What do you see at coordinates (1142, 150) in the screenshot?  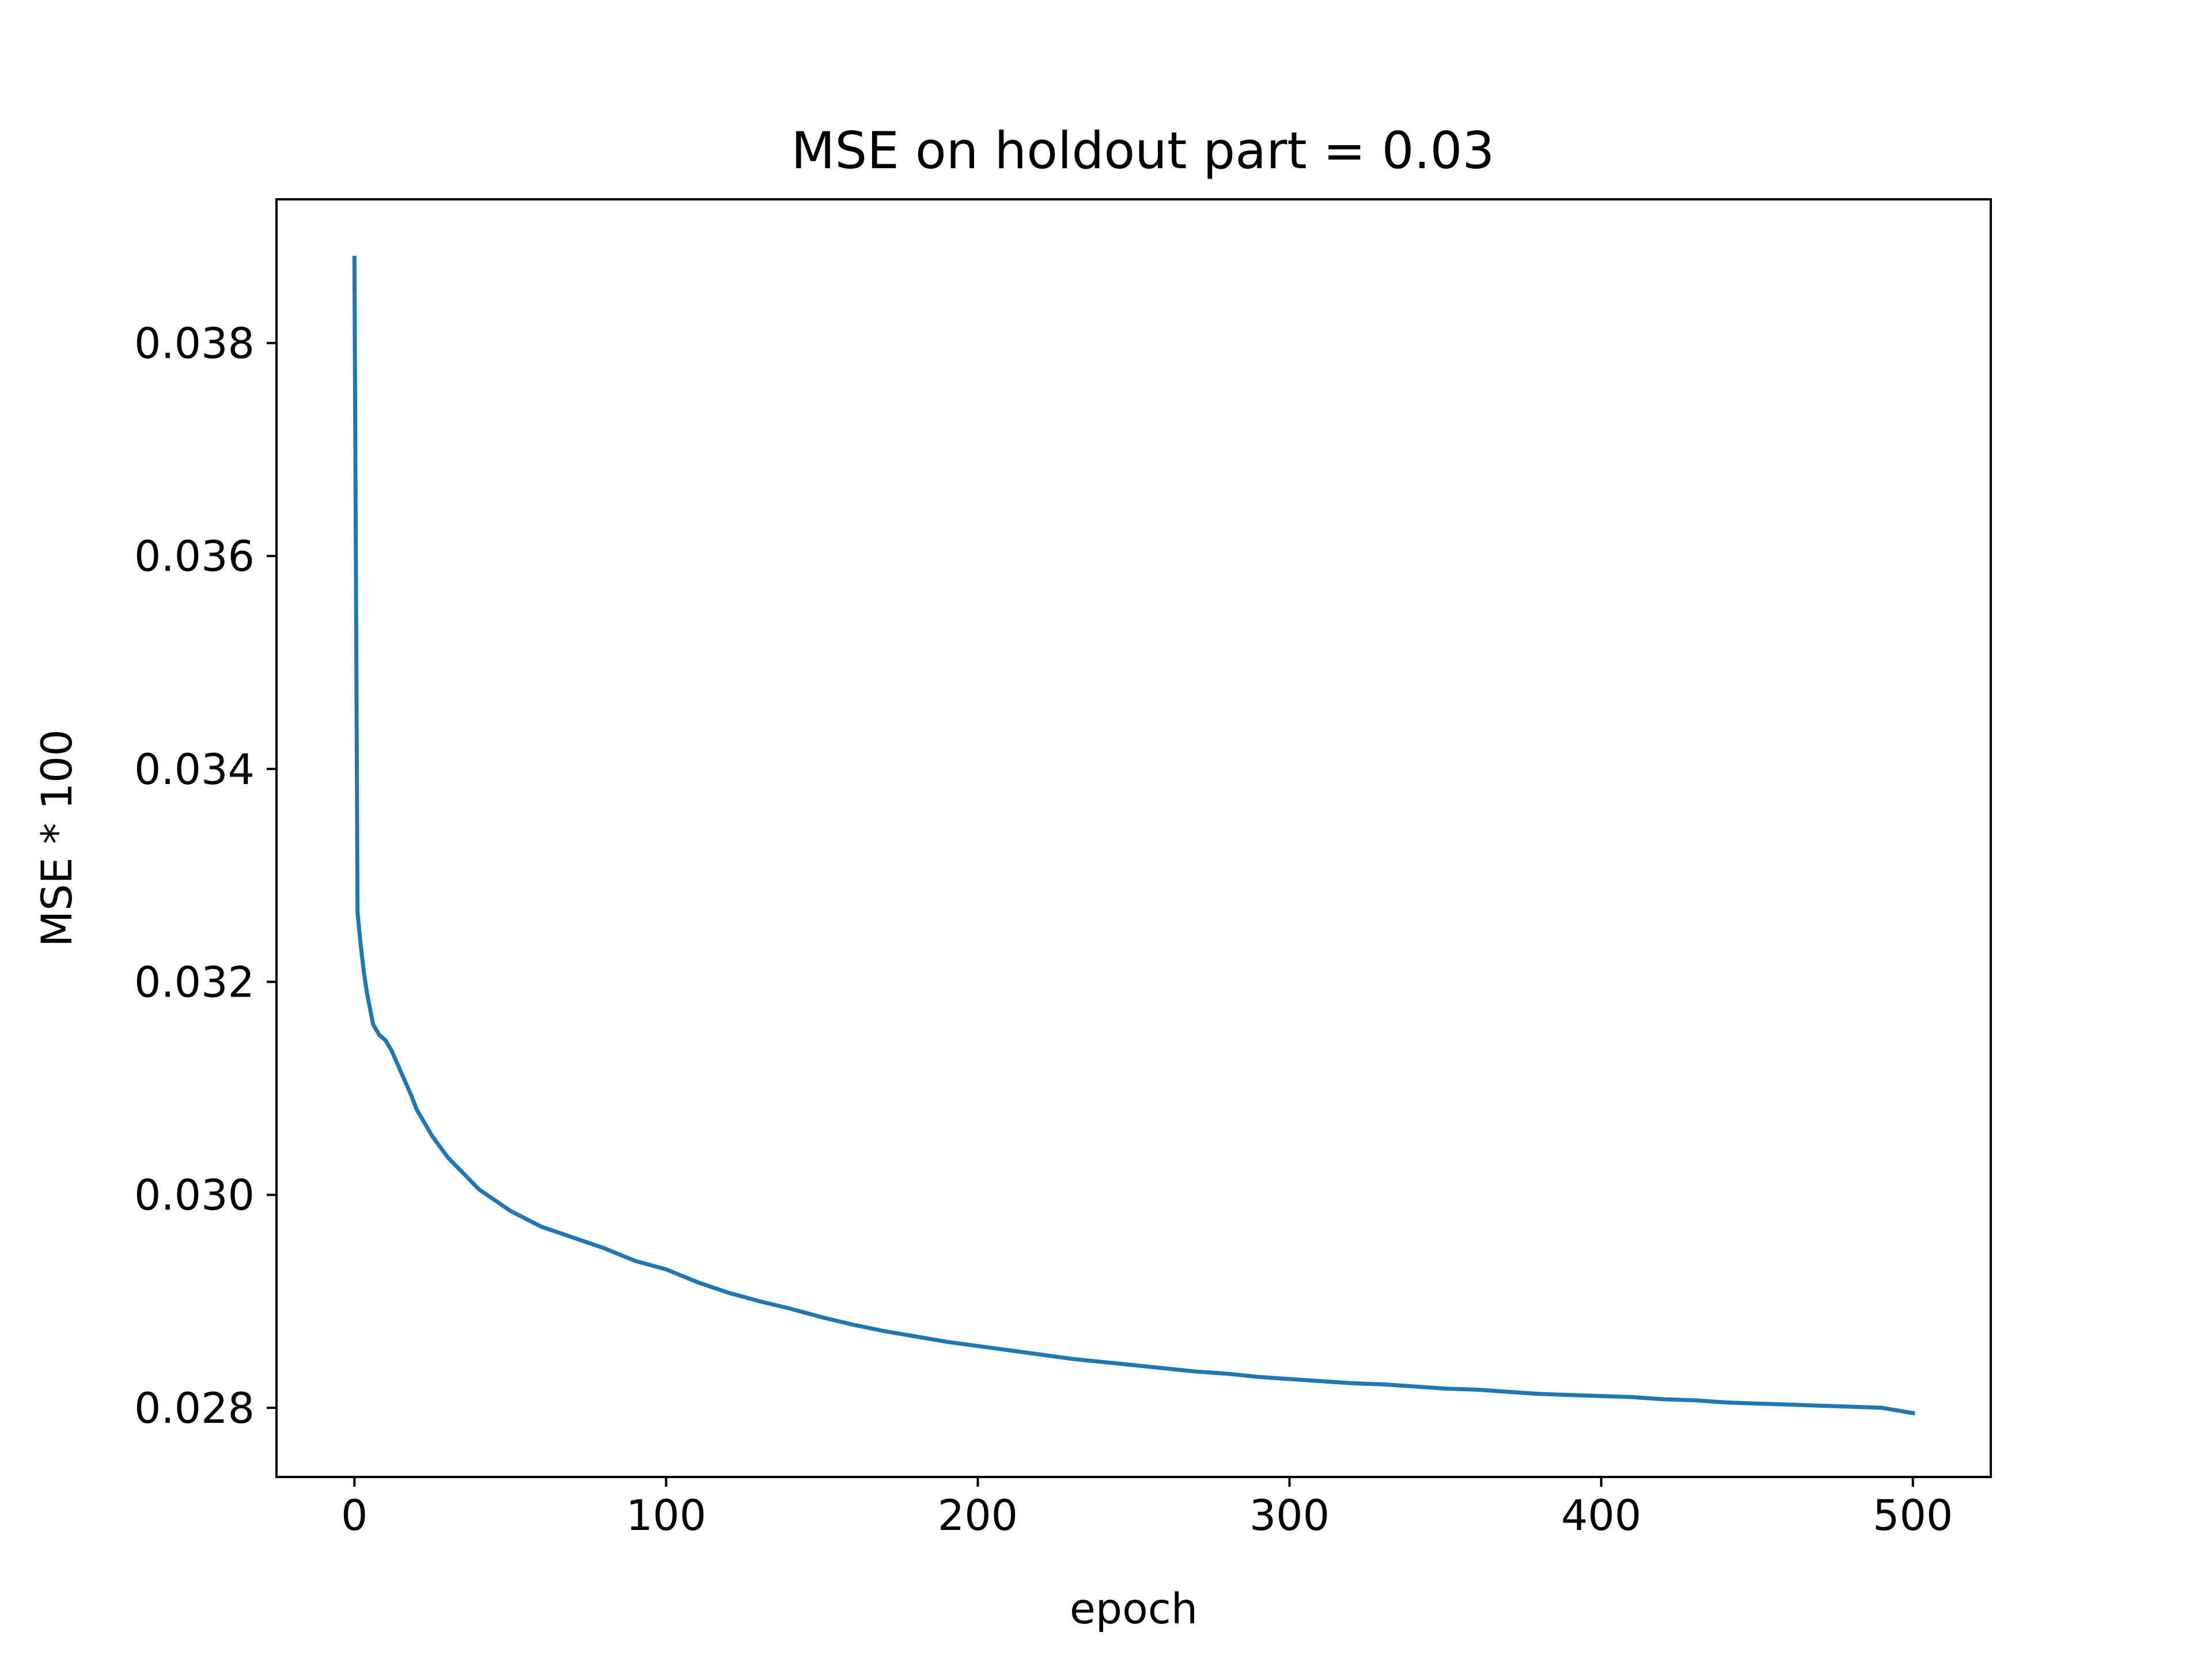 I see `chart-title: MSE on holdout part = 0.03` at bounding box center [1142, 150].